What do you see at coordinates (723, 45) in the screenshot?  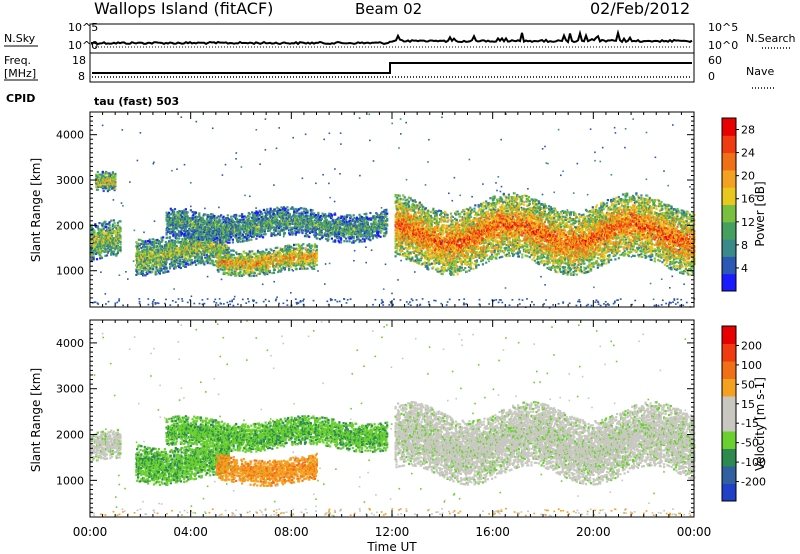 I see `nsearch-tick-bottom: 10^0` at bounding box center [723, 45].